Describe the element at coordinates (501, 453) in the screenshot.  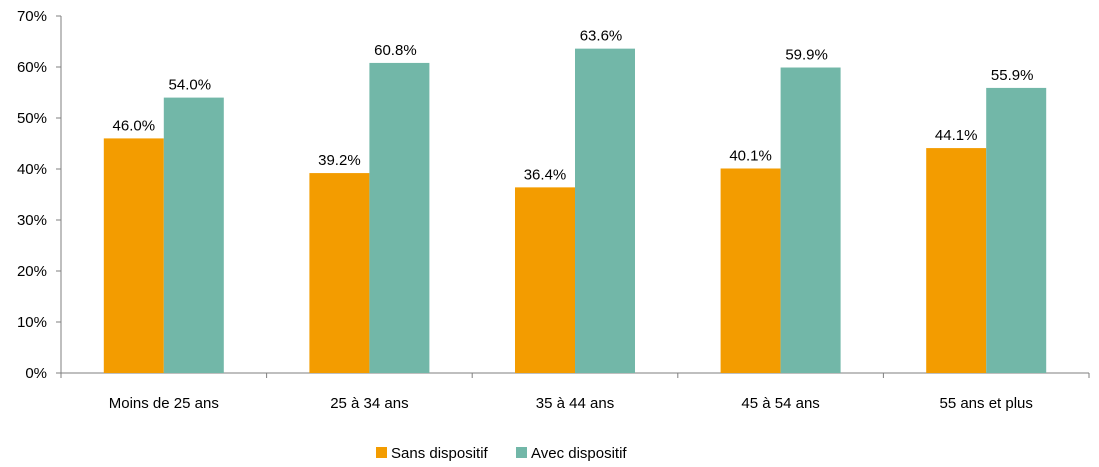
I see `legend: Sans dispositif Avec dispositif` at that location.